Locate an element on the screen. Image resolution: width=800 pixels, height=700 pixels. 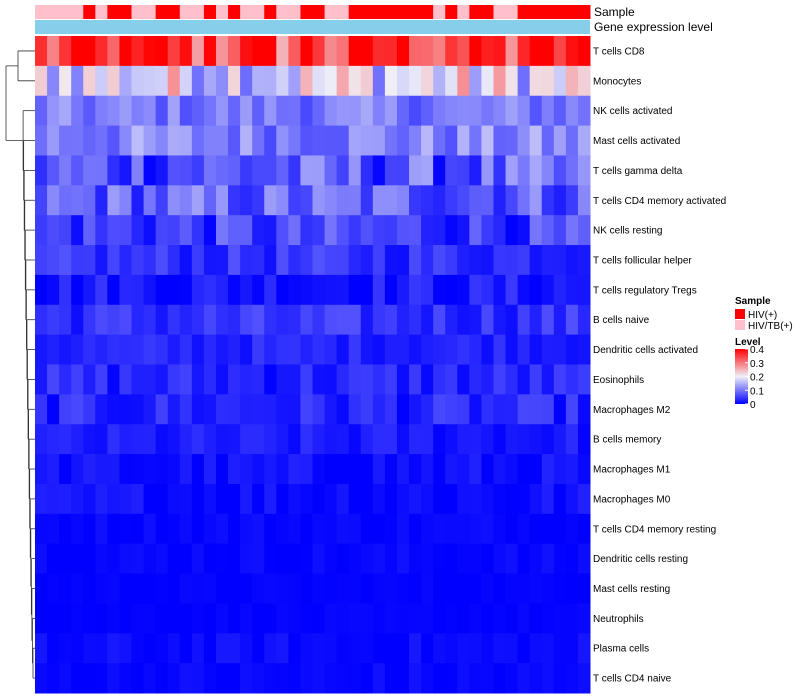
row-label: T cells CD8 is located at coordinates (619, 51).